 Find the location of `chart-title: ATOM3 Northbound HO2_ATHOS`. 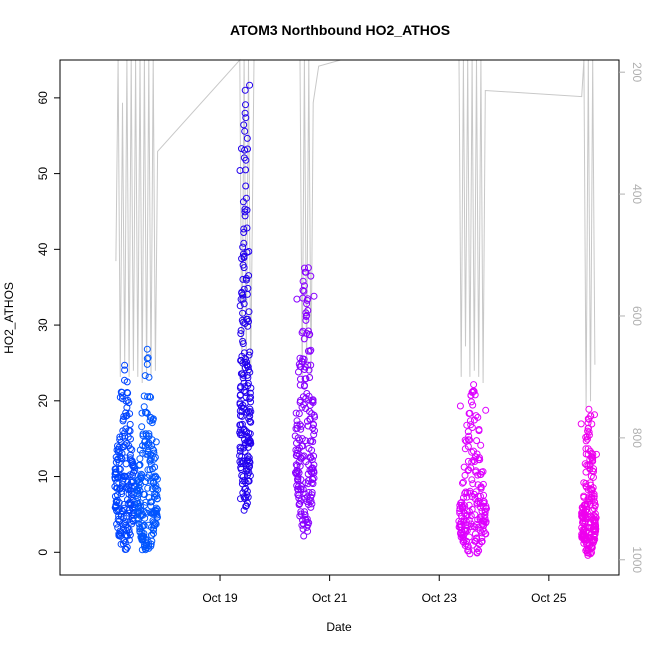

chart-title: ATOM3 Northbound HO2_ATHOS is located at coordinates (340, 30).